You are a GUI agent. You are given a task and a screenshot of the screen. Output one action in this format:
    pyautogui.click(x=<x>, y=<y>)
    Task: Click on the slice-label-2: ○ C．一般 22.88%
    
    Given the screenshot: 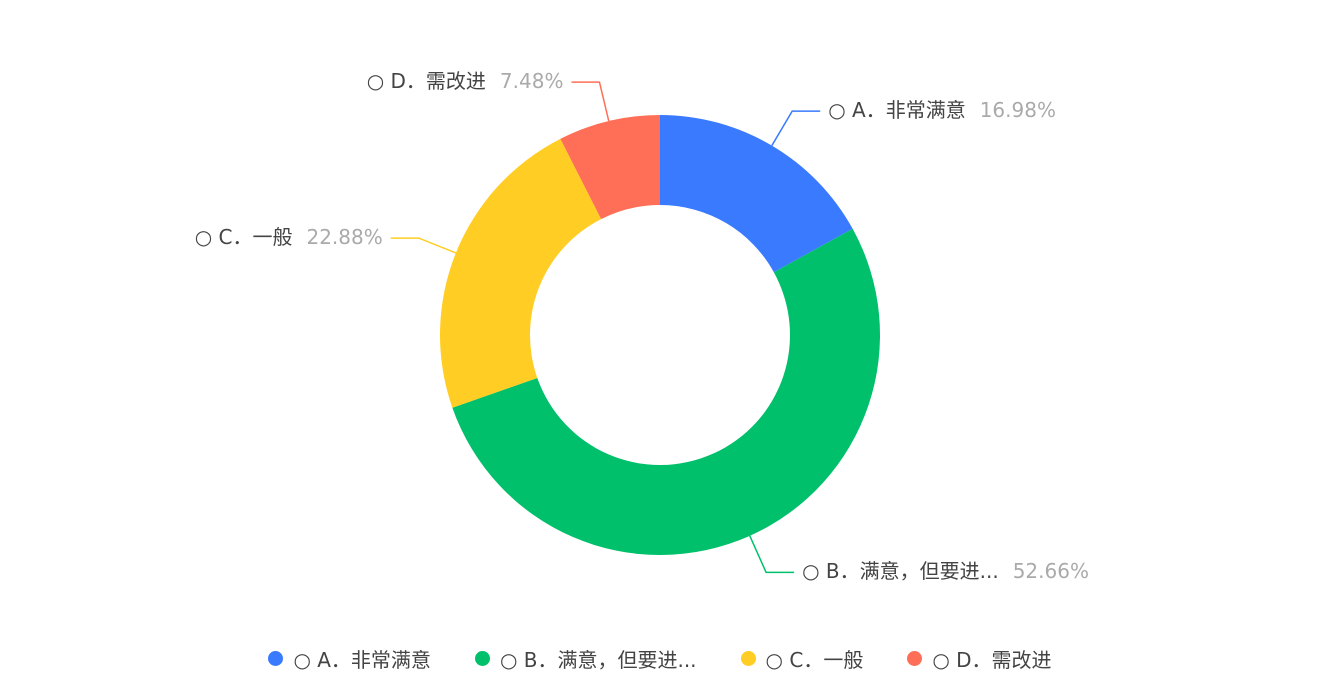 What is the action you would take?
    pyautogui.click(x=289, y=237)
    